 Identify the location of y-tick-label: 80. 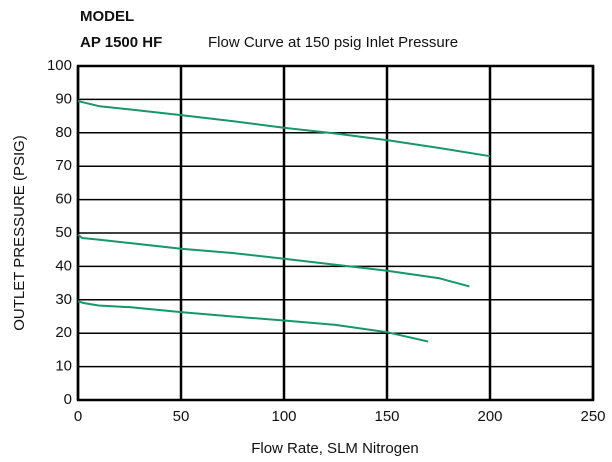
(63, 132).